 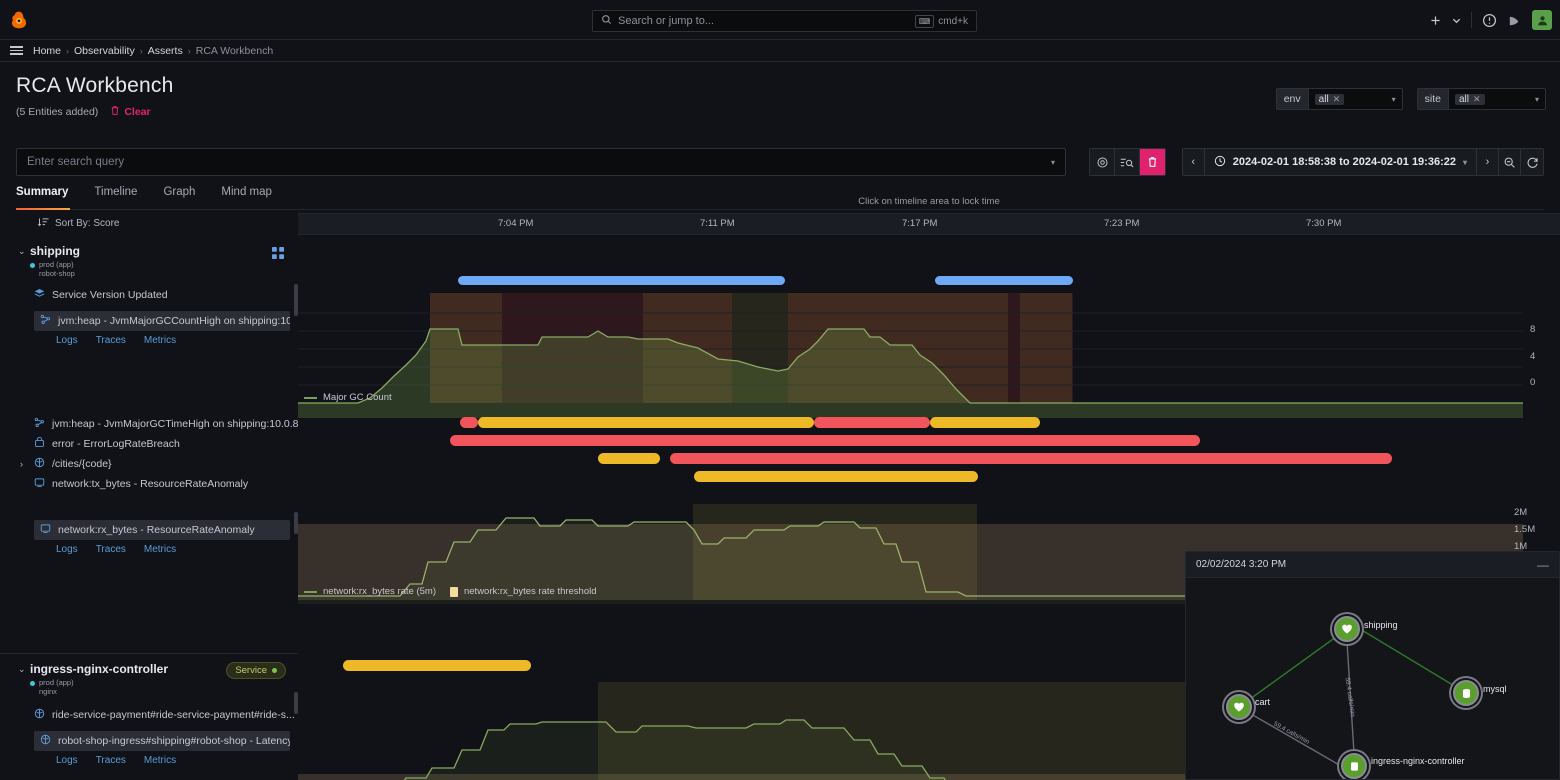 I want to click on time-axis: 7:04 PM 7:11 PM 7:17 PM 7:23 PM 7:30 PM, so click(x=929, y=224).